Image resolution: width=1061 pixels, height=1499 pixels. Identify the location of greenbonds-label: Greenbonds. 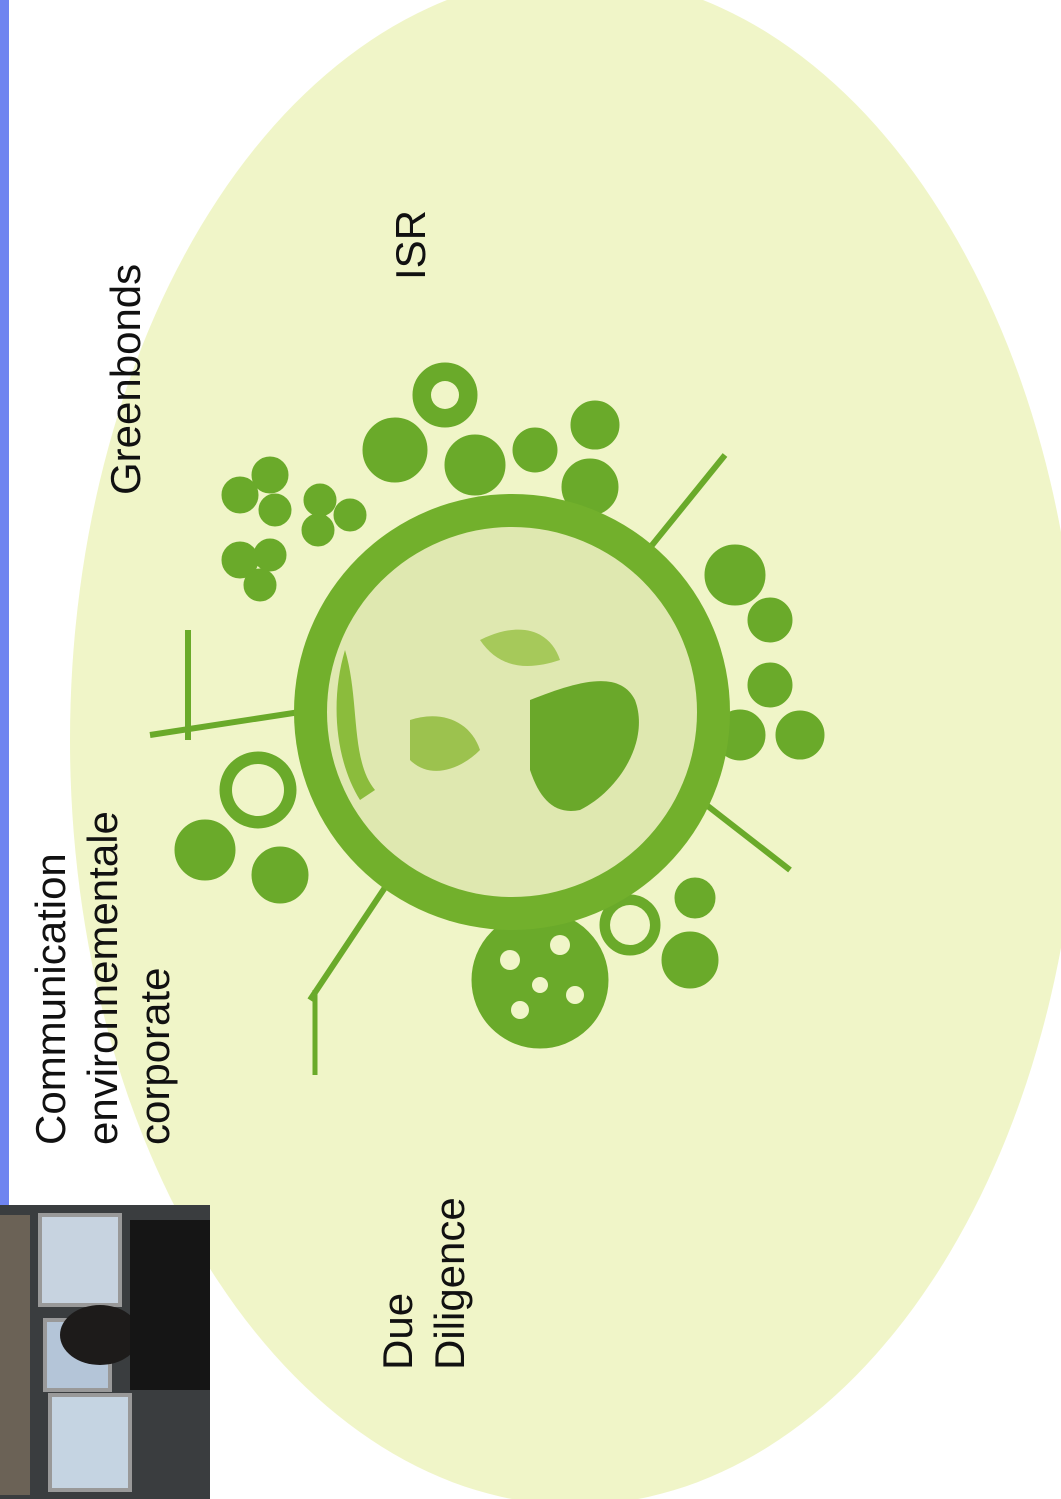
(125, 379).